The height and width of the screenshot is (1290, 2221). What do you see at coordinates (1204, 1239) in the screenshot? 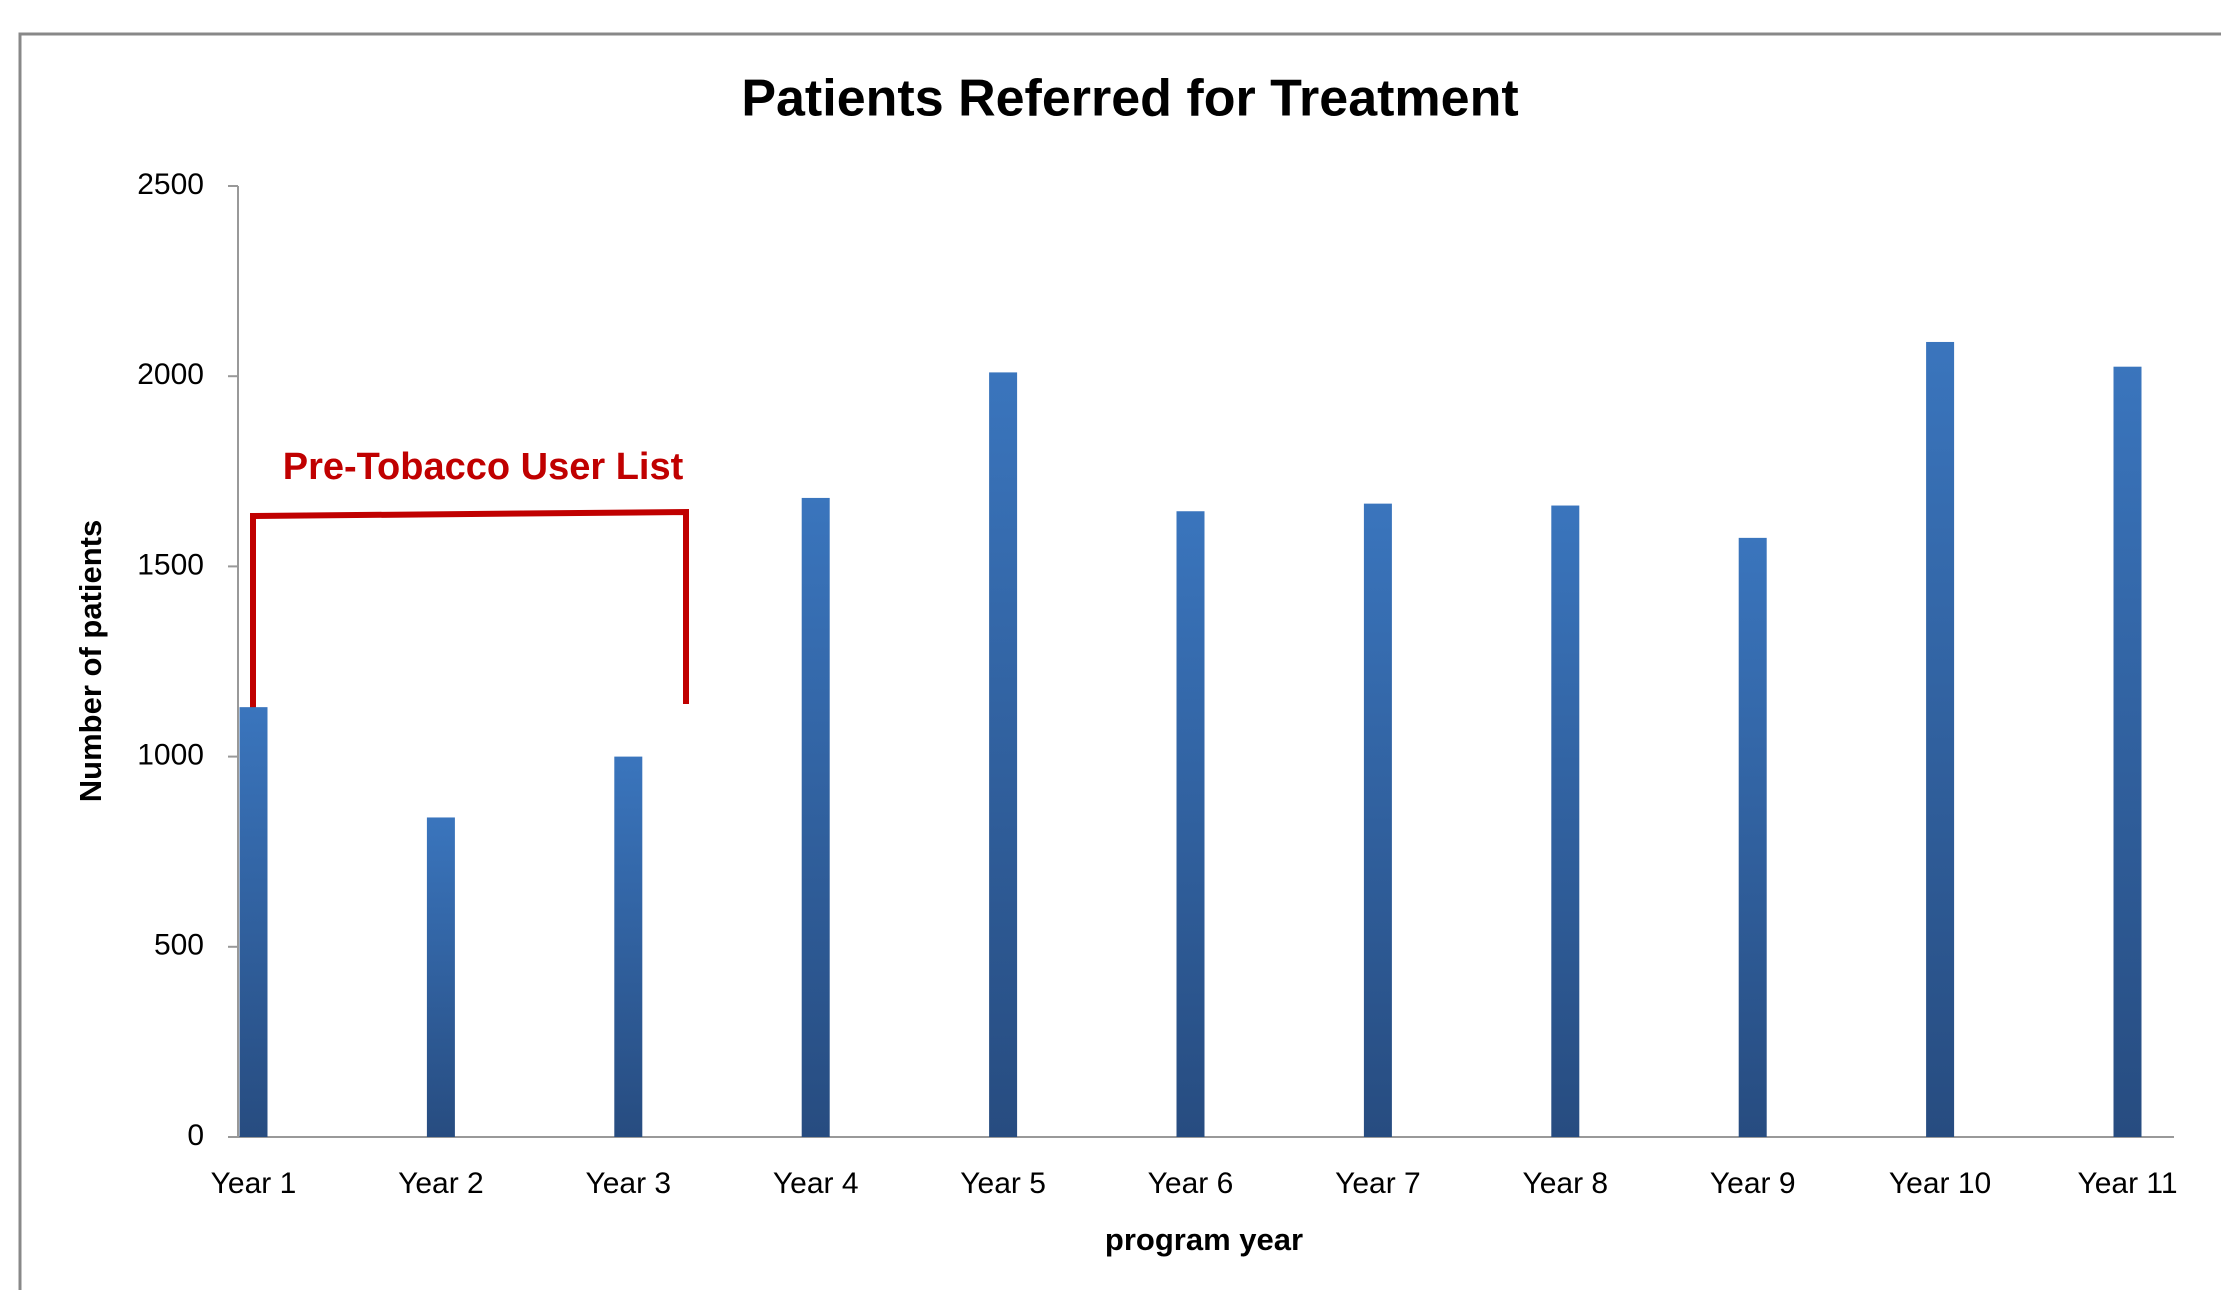
I see `x-axis-label: program year` at bounding box center [1204, 1239].